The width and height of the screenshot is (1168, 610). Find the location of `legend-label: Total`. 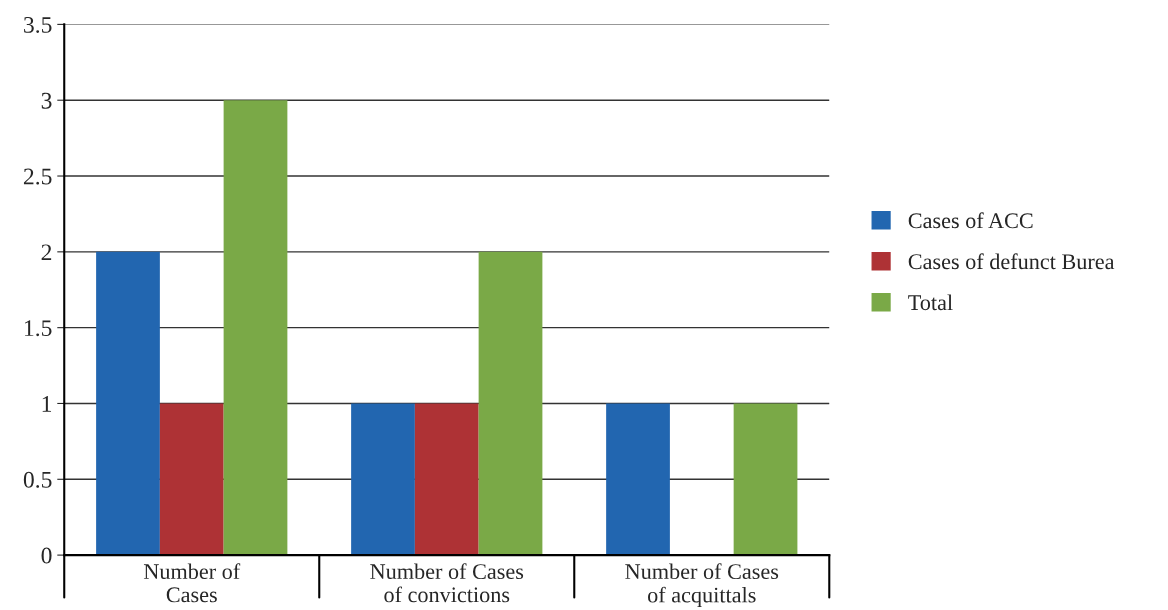

legend-label: Total is located at coordinates (930, 302).